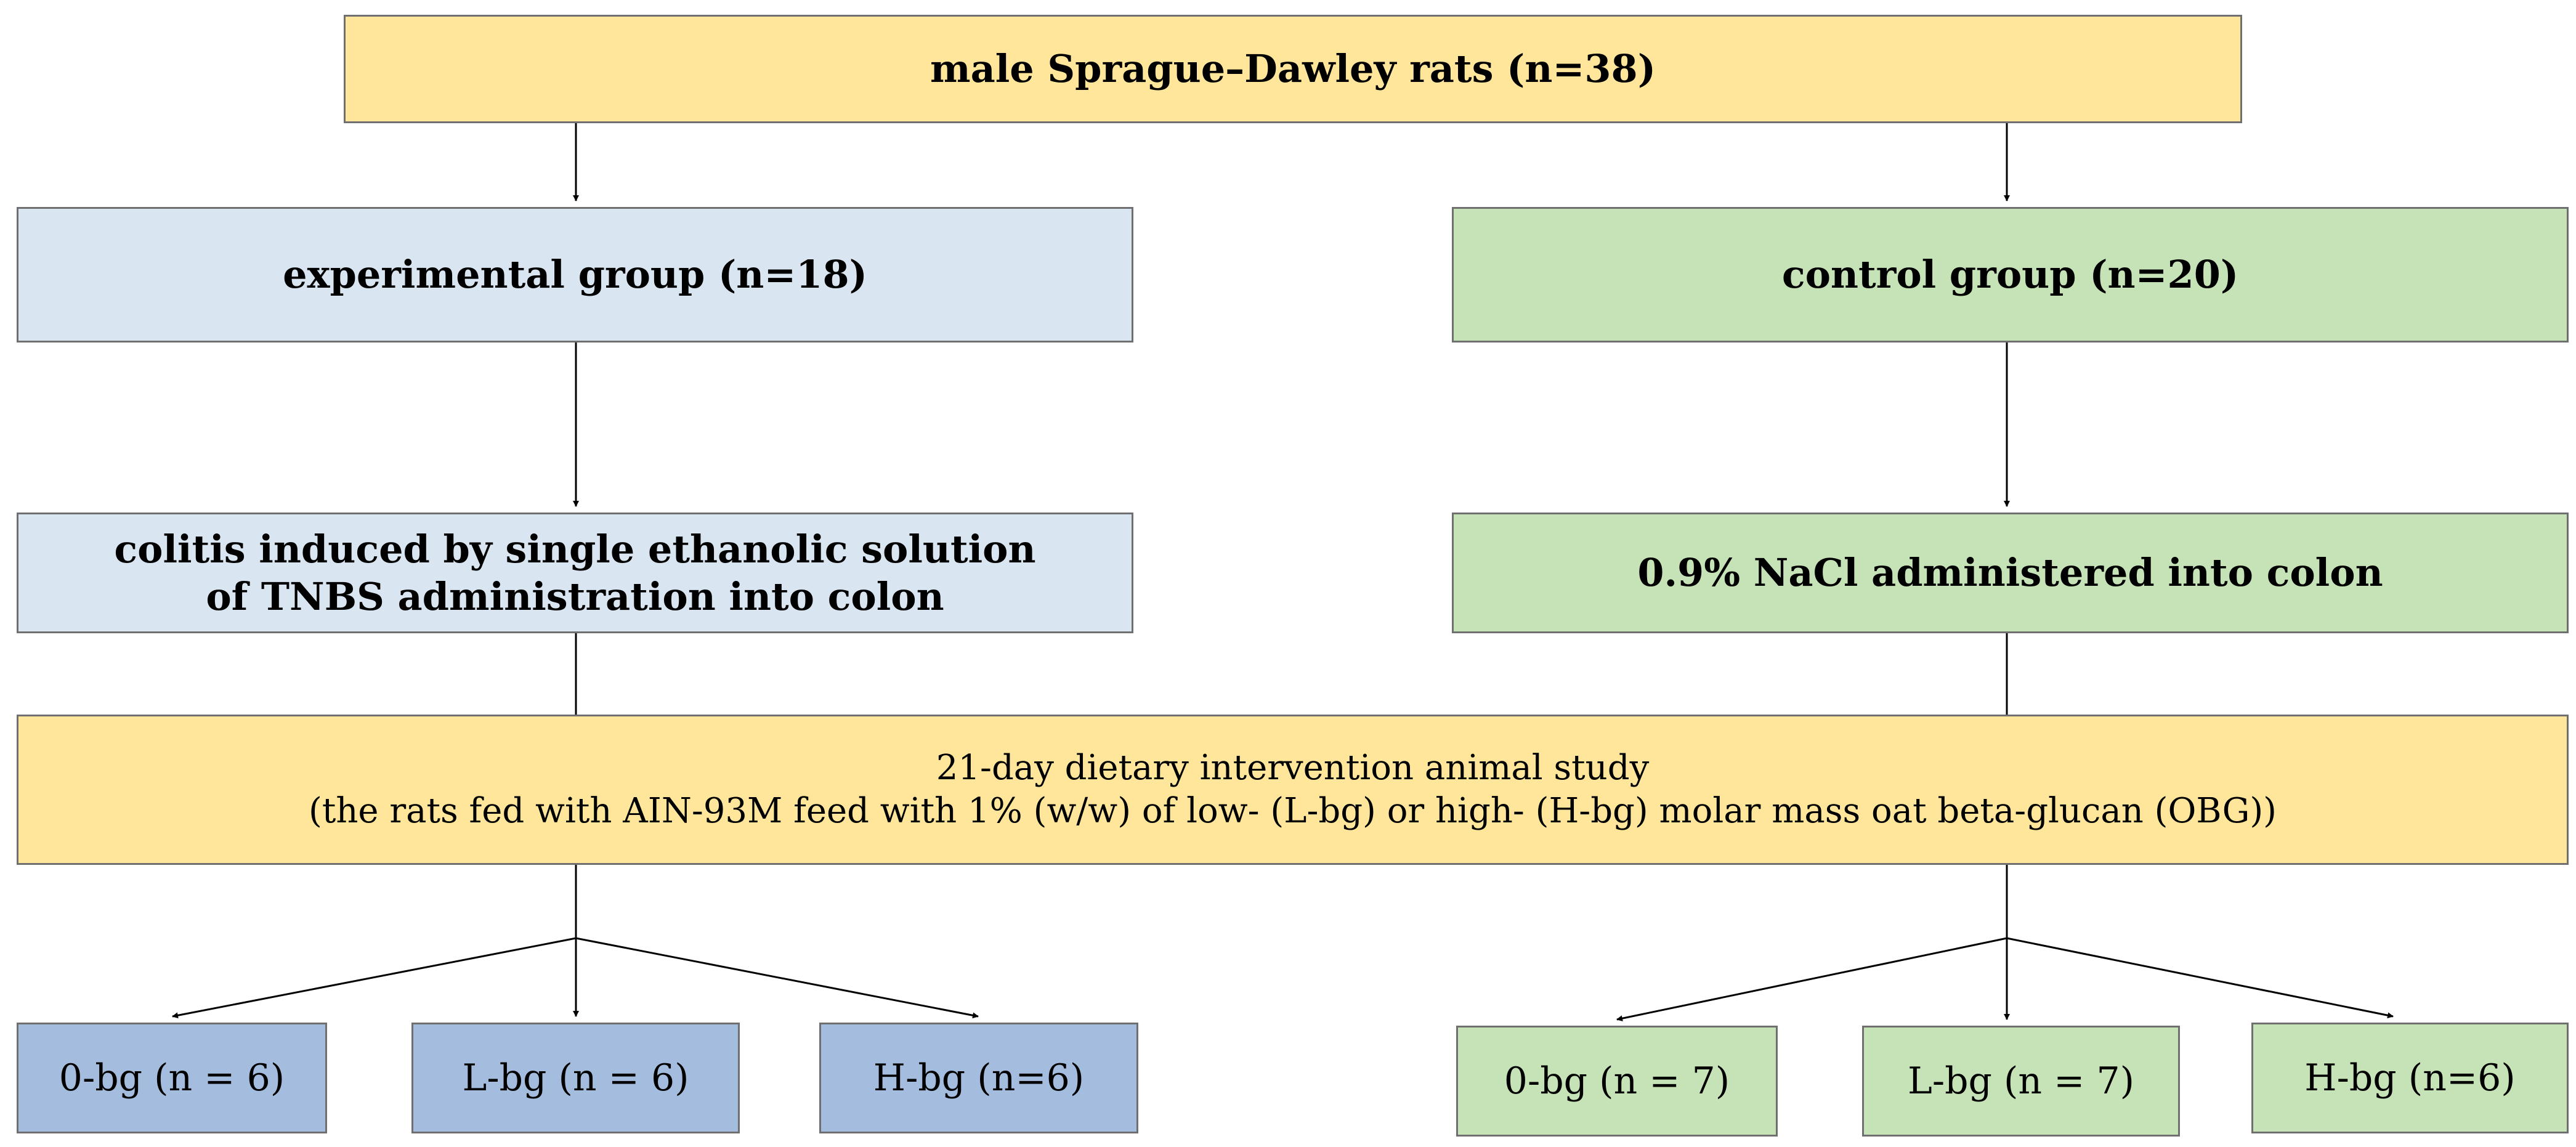 This screenshot has width=2576, height=1147. I want to click on experimental-group-label: experimental group (n=18), so click(575, 275).